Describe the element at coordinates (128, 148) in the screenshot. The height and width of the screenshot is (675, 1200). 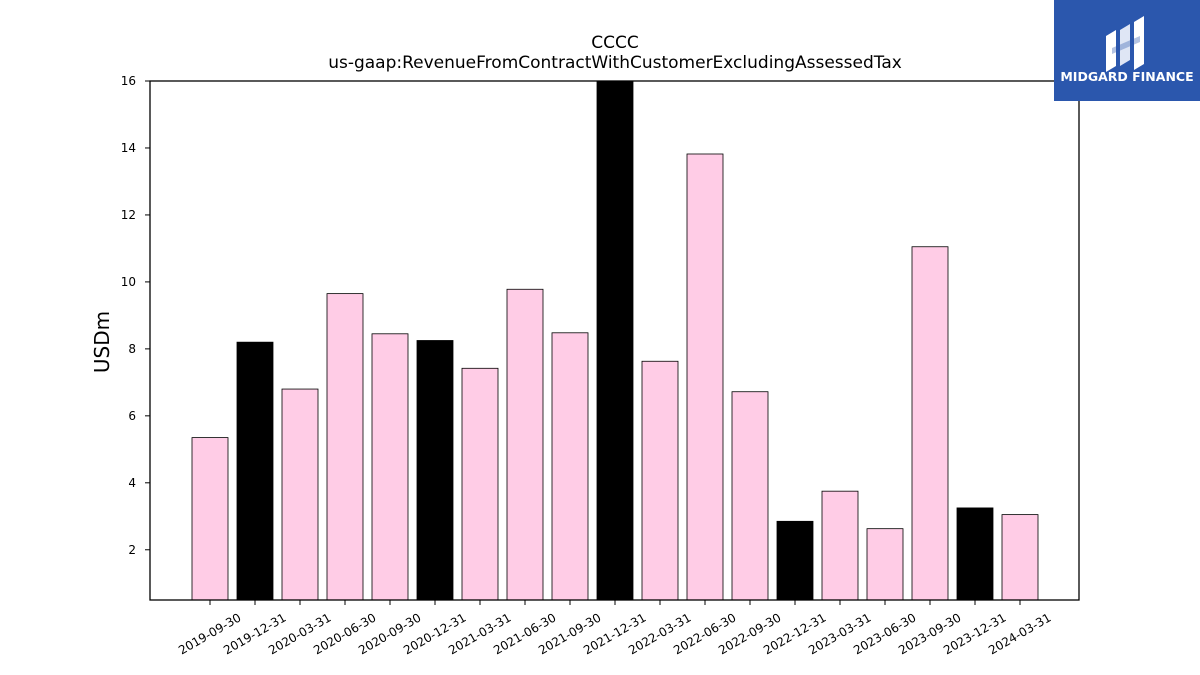
I see `y-tick-label: 14` at that location.